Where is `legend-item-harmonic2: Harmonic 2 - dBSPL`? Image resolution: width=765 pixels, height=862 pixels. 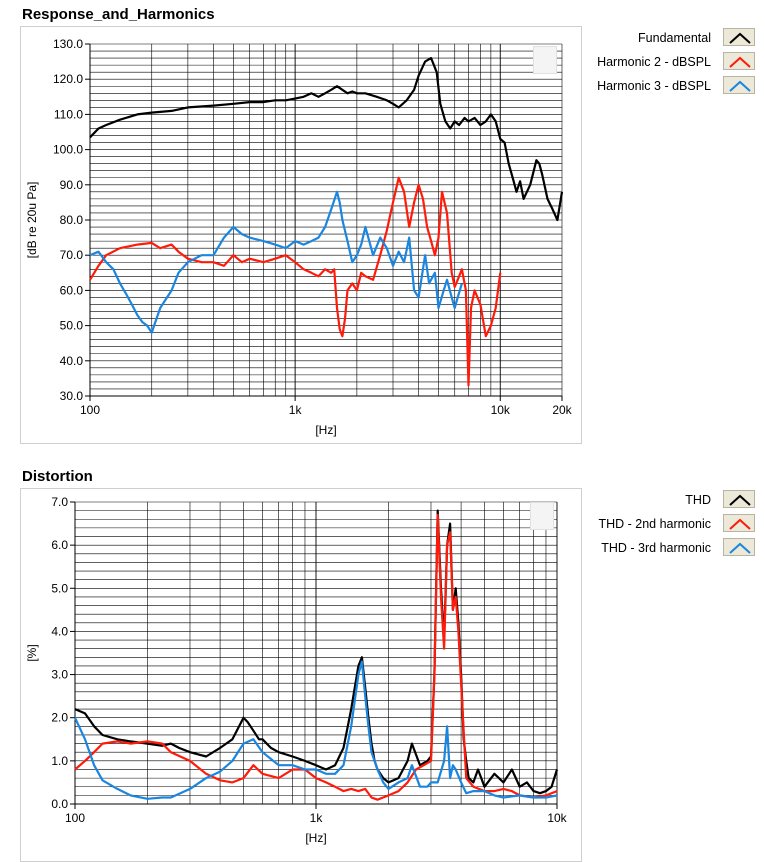
legend-item-harmonic2: Harmonic 2 - dBSPL is located at coordinates (670, 64).